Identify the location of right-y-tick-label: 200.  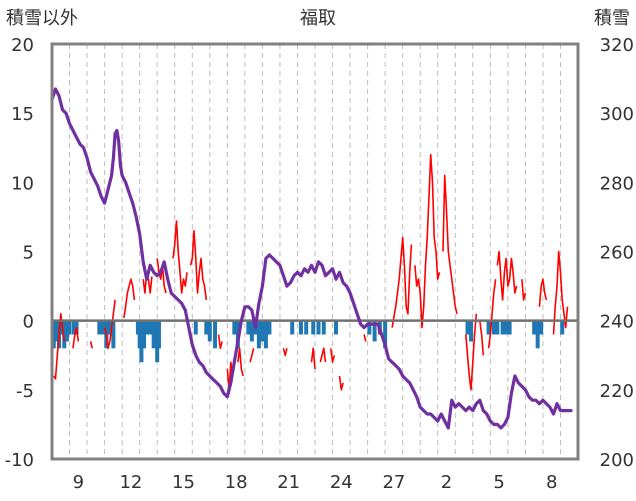
(617, 460).